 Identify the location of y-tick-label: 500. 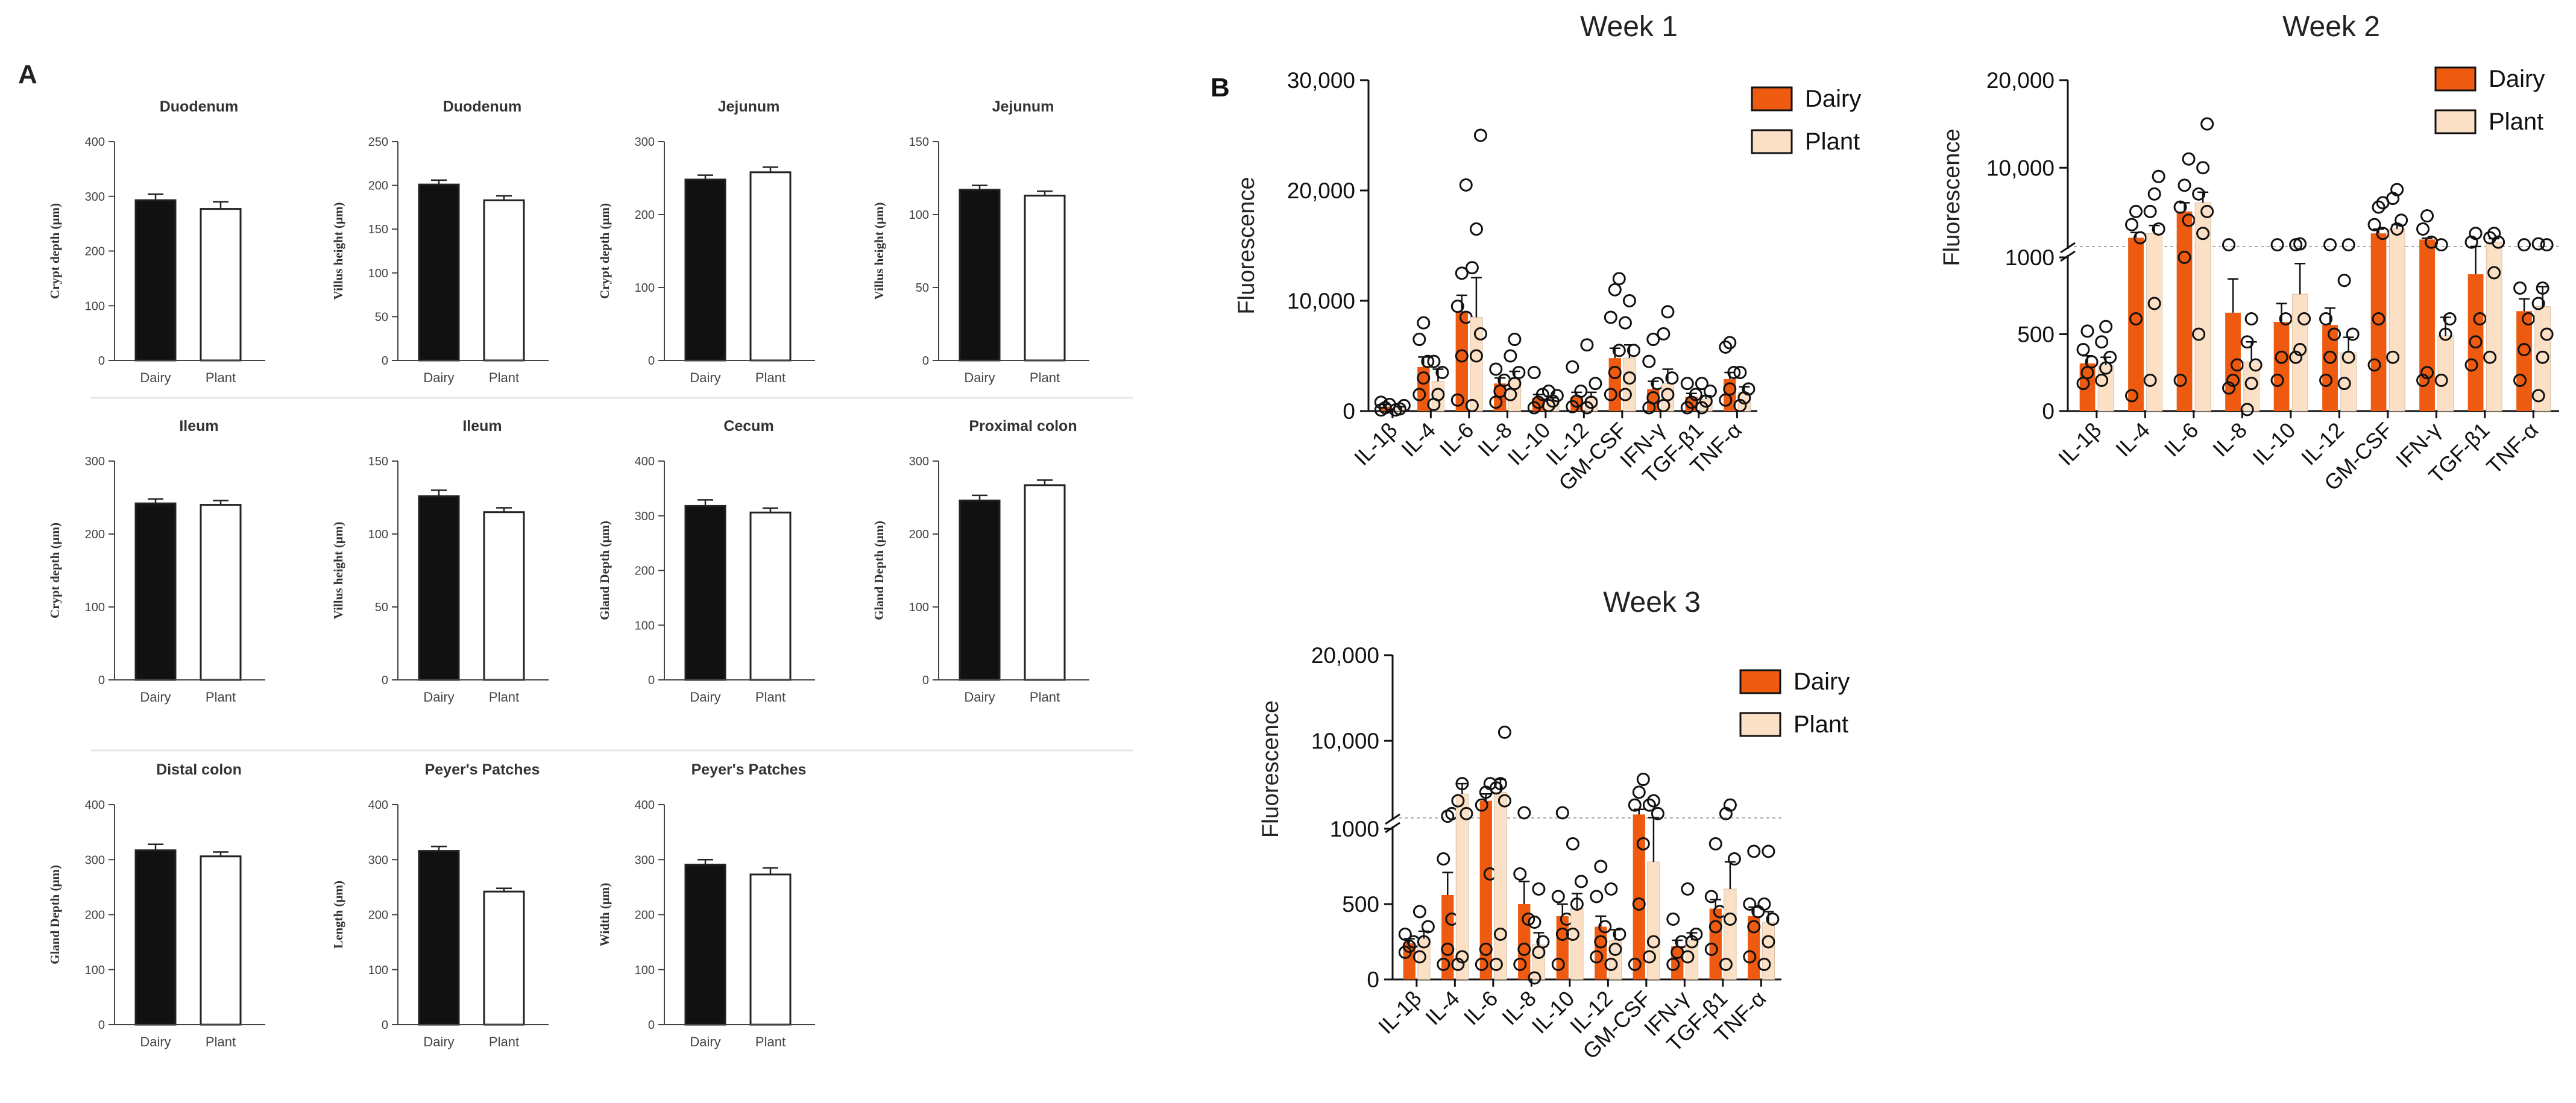
(2036, 334).